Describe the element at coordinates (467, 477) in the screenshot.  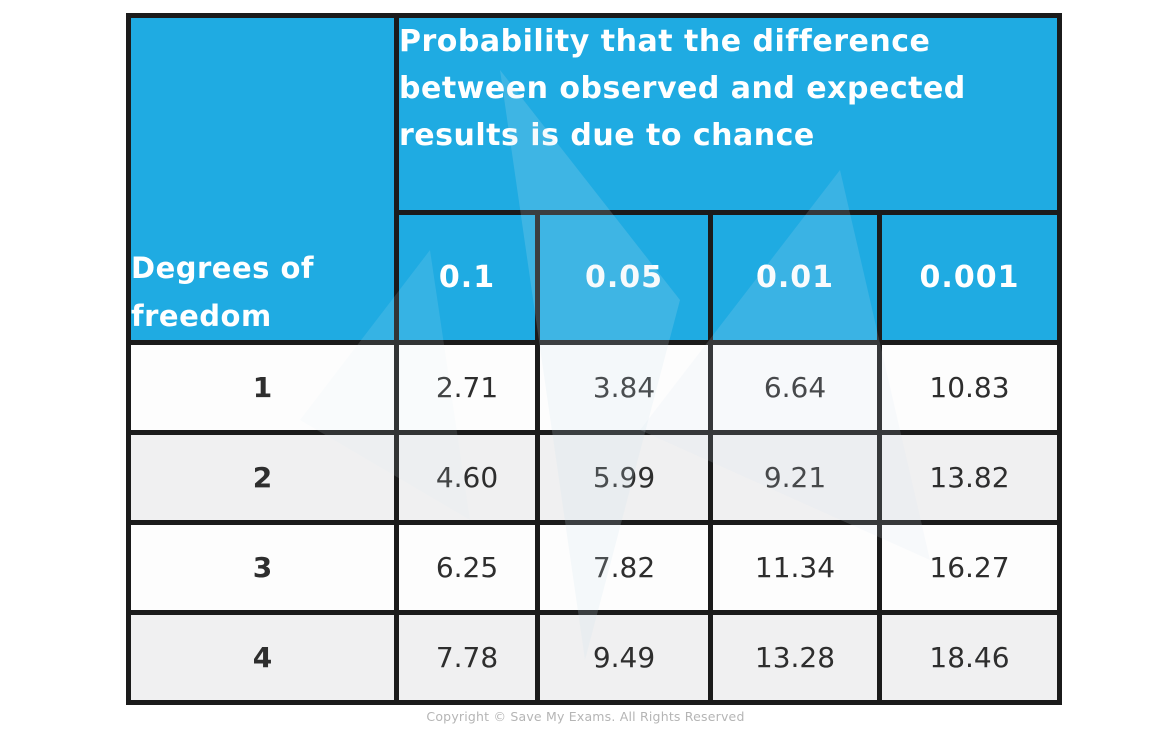
I see `cell-value: 4.60` at that location.